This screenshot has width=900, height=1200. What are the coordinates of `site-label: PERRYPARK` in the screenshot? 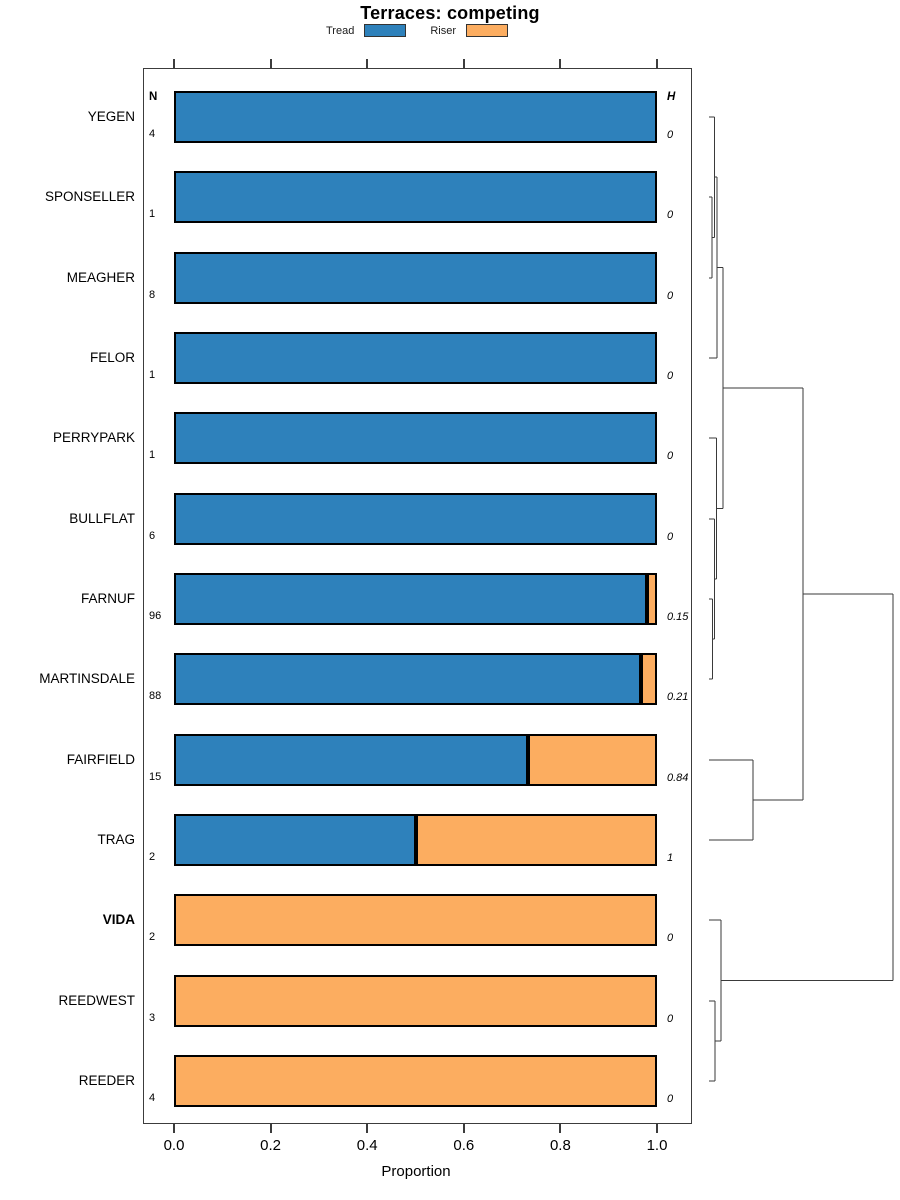 It's located at (93, 438).